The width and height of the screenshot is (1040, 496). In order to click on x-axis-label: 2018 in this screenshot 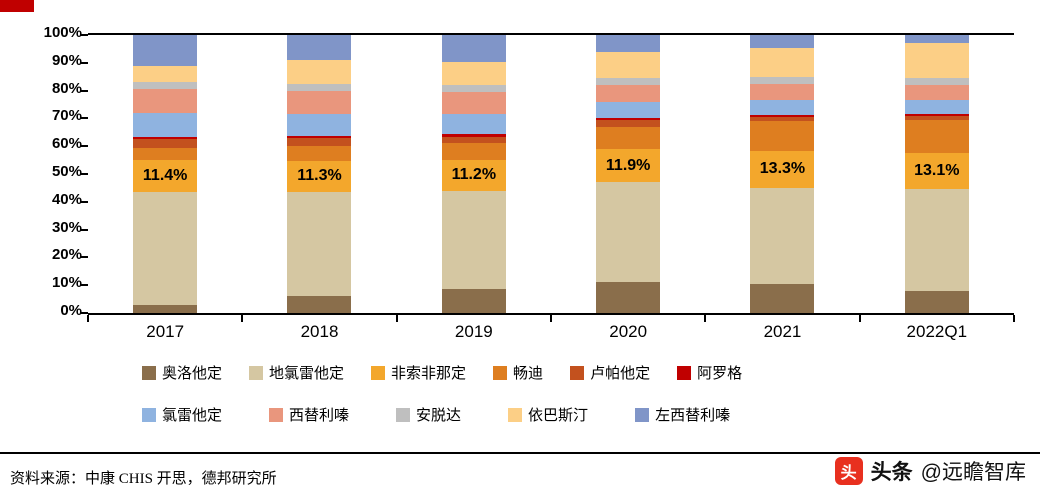, I will do `click(319, 331)`.